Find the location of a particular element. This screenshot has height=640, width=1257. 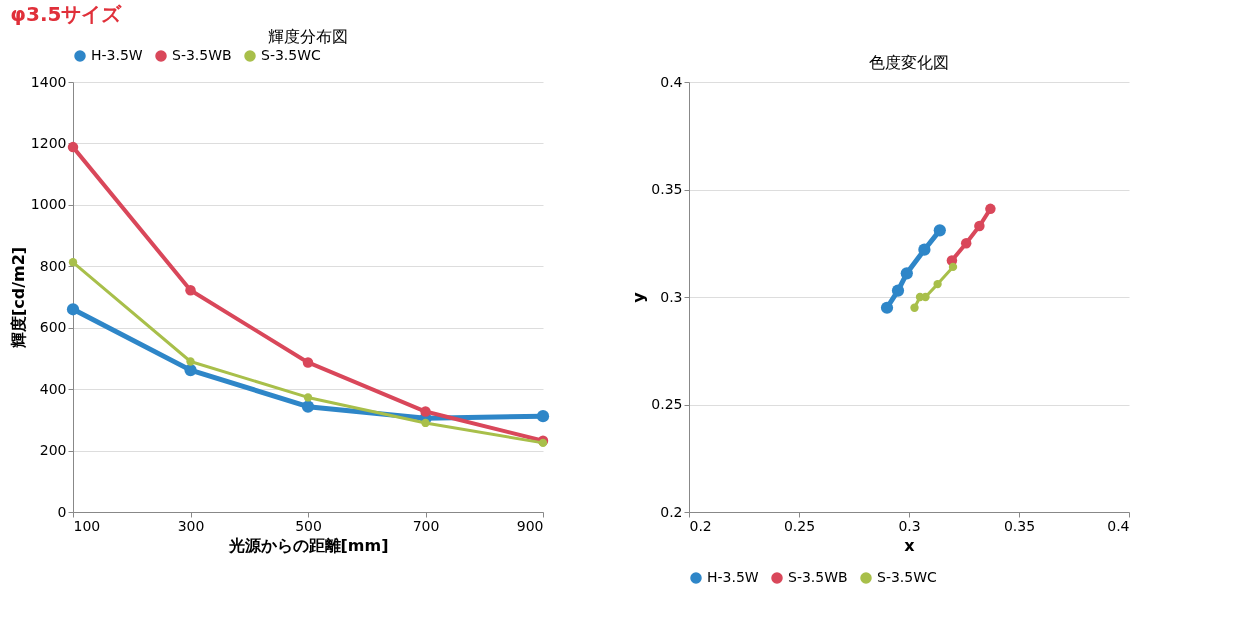

y-tick-label: 0.4 is located at coordinates (671, 81).